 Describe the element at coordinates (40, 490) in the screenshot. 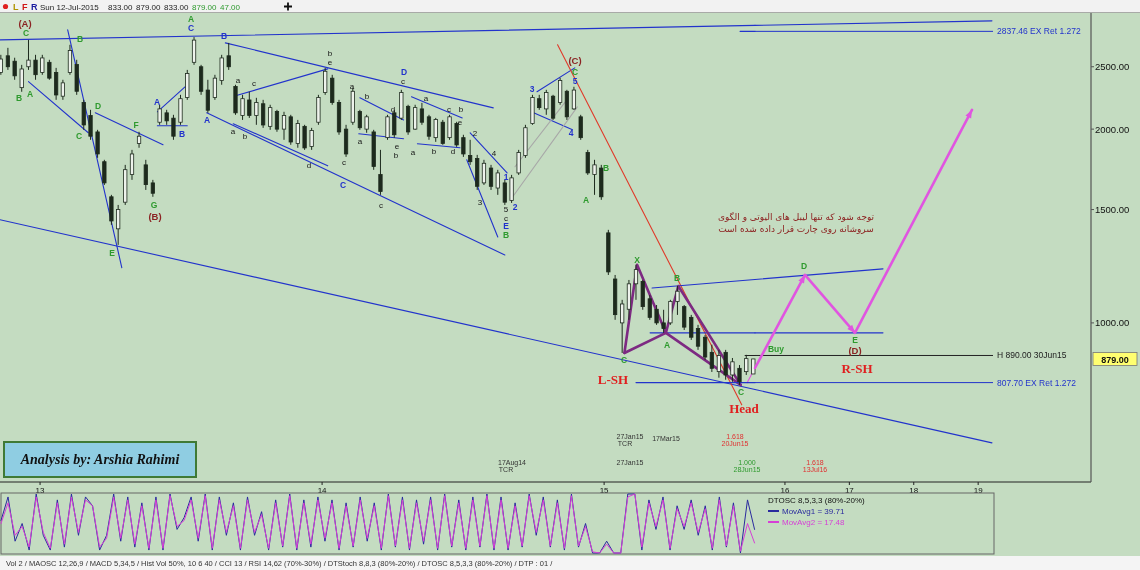

I see `x-tick-label: 13` at that location.